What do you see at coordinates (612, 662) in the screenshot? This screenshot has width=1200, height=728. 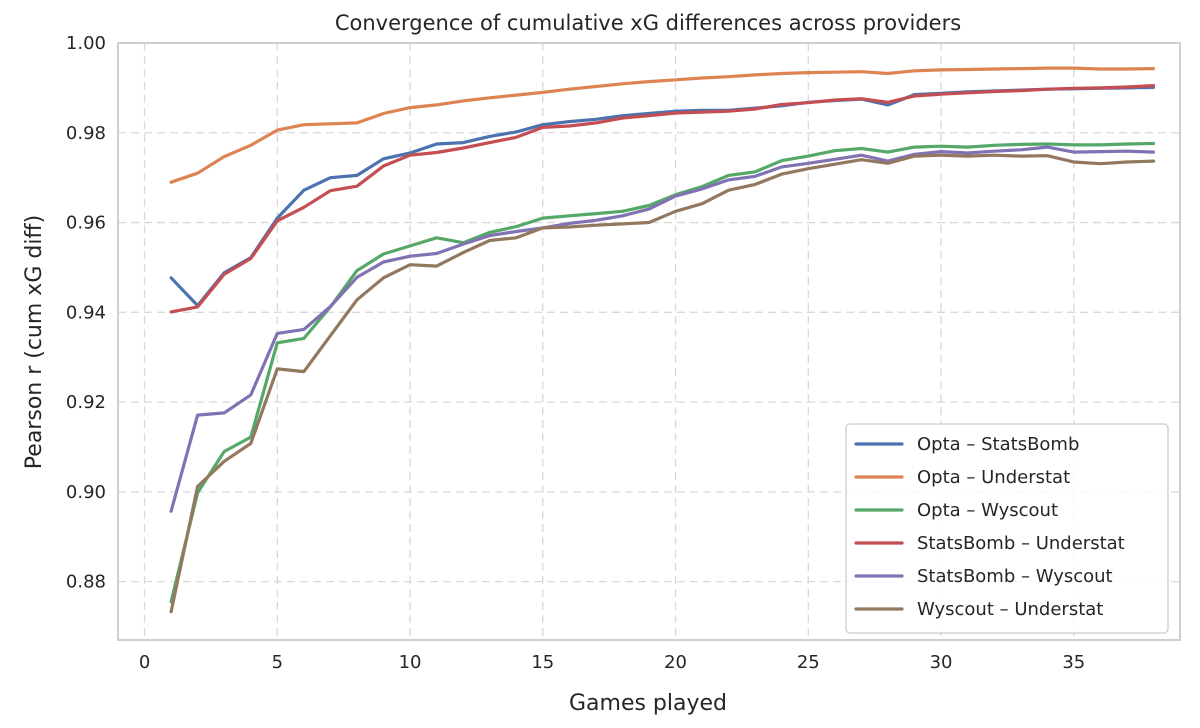 I see `x-axis-ticks: 0 5 10 15 20 25 30 35` at bounding box center [612, 662].